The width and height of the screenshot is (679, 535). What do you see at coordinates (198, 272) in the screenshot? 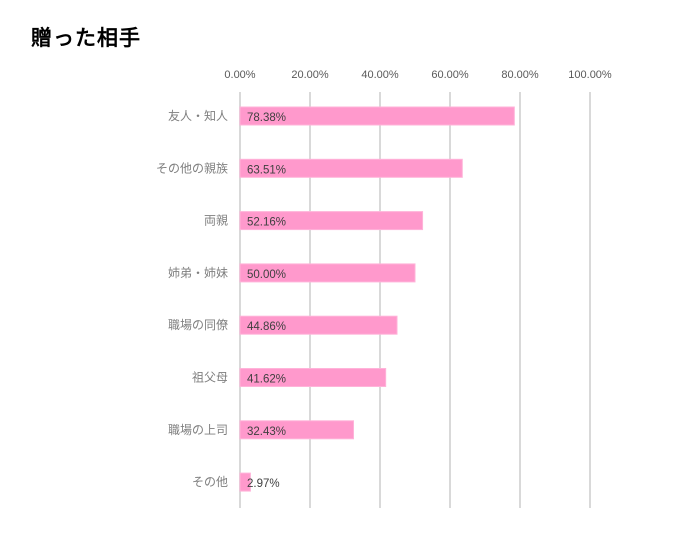
I see `category-label: 姉弟・姉妹` at bounding box center [198, 272].